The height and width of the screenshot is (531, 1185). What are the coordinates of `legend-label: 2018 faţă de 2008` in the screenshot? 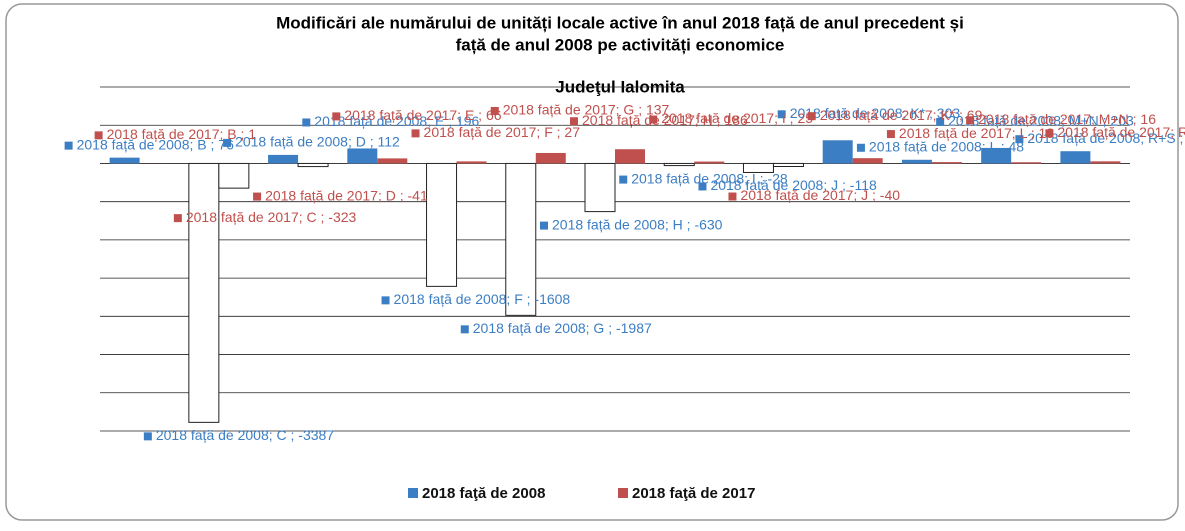 It's located at (483, 493).